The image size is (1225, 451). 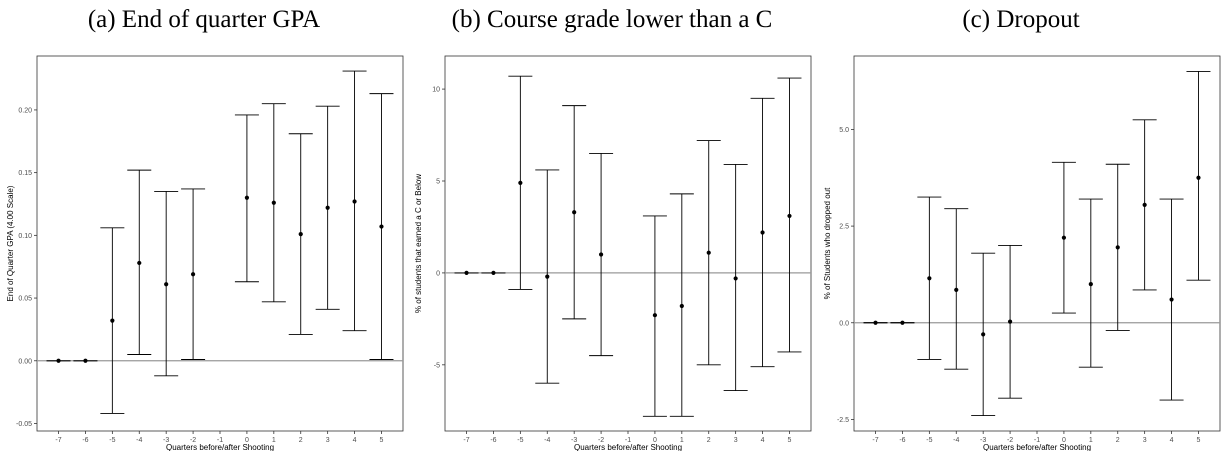 I want to click on x-tick-label: -6, so click(x=85, y=440).